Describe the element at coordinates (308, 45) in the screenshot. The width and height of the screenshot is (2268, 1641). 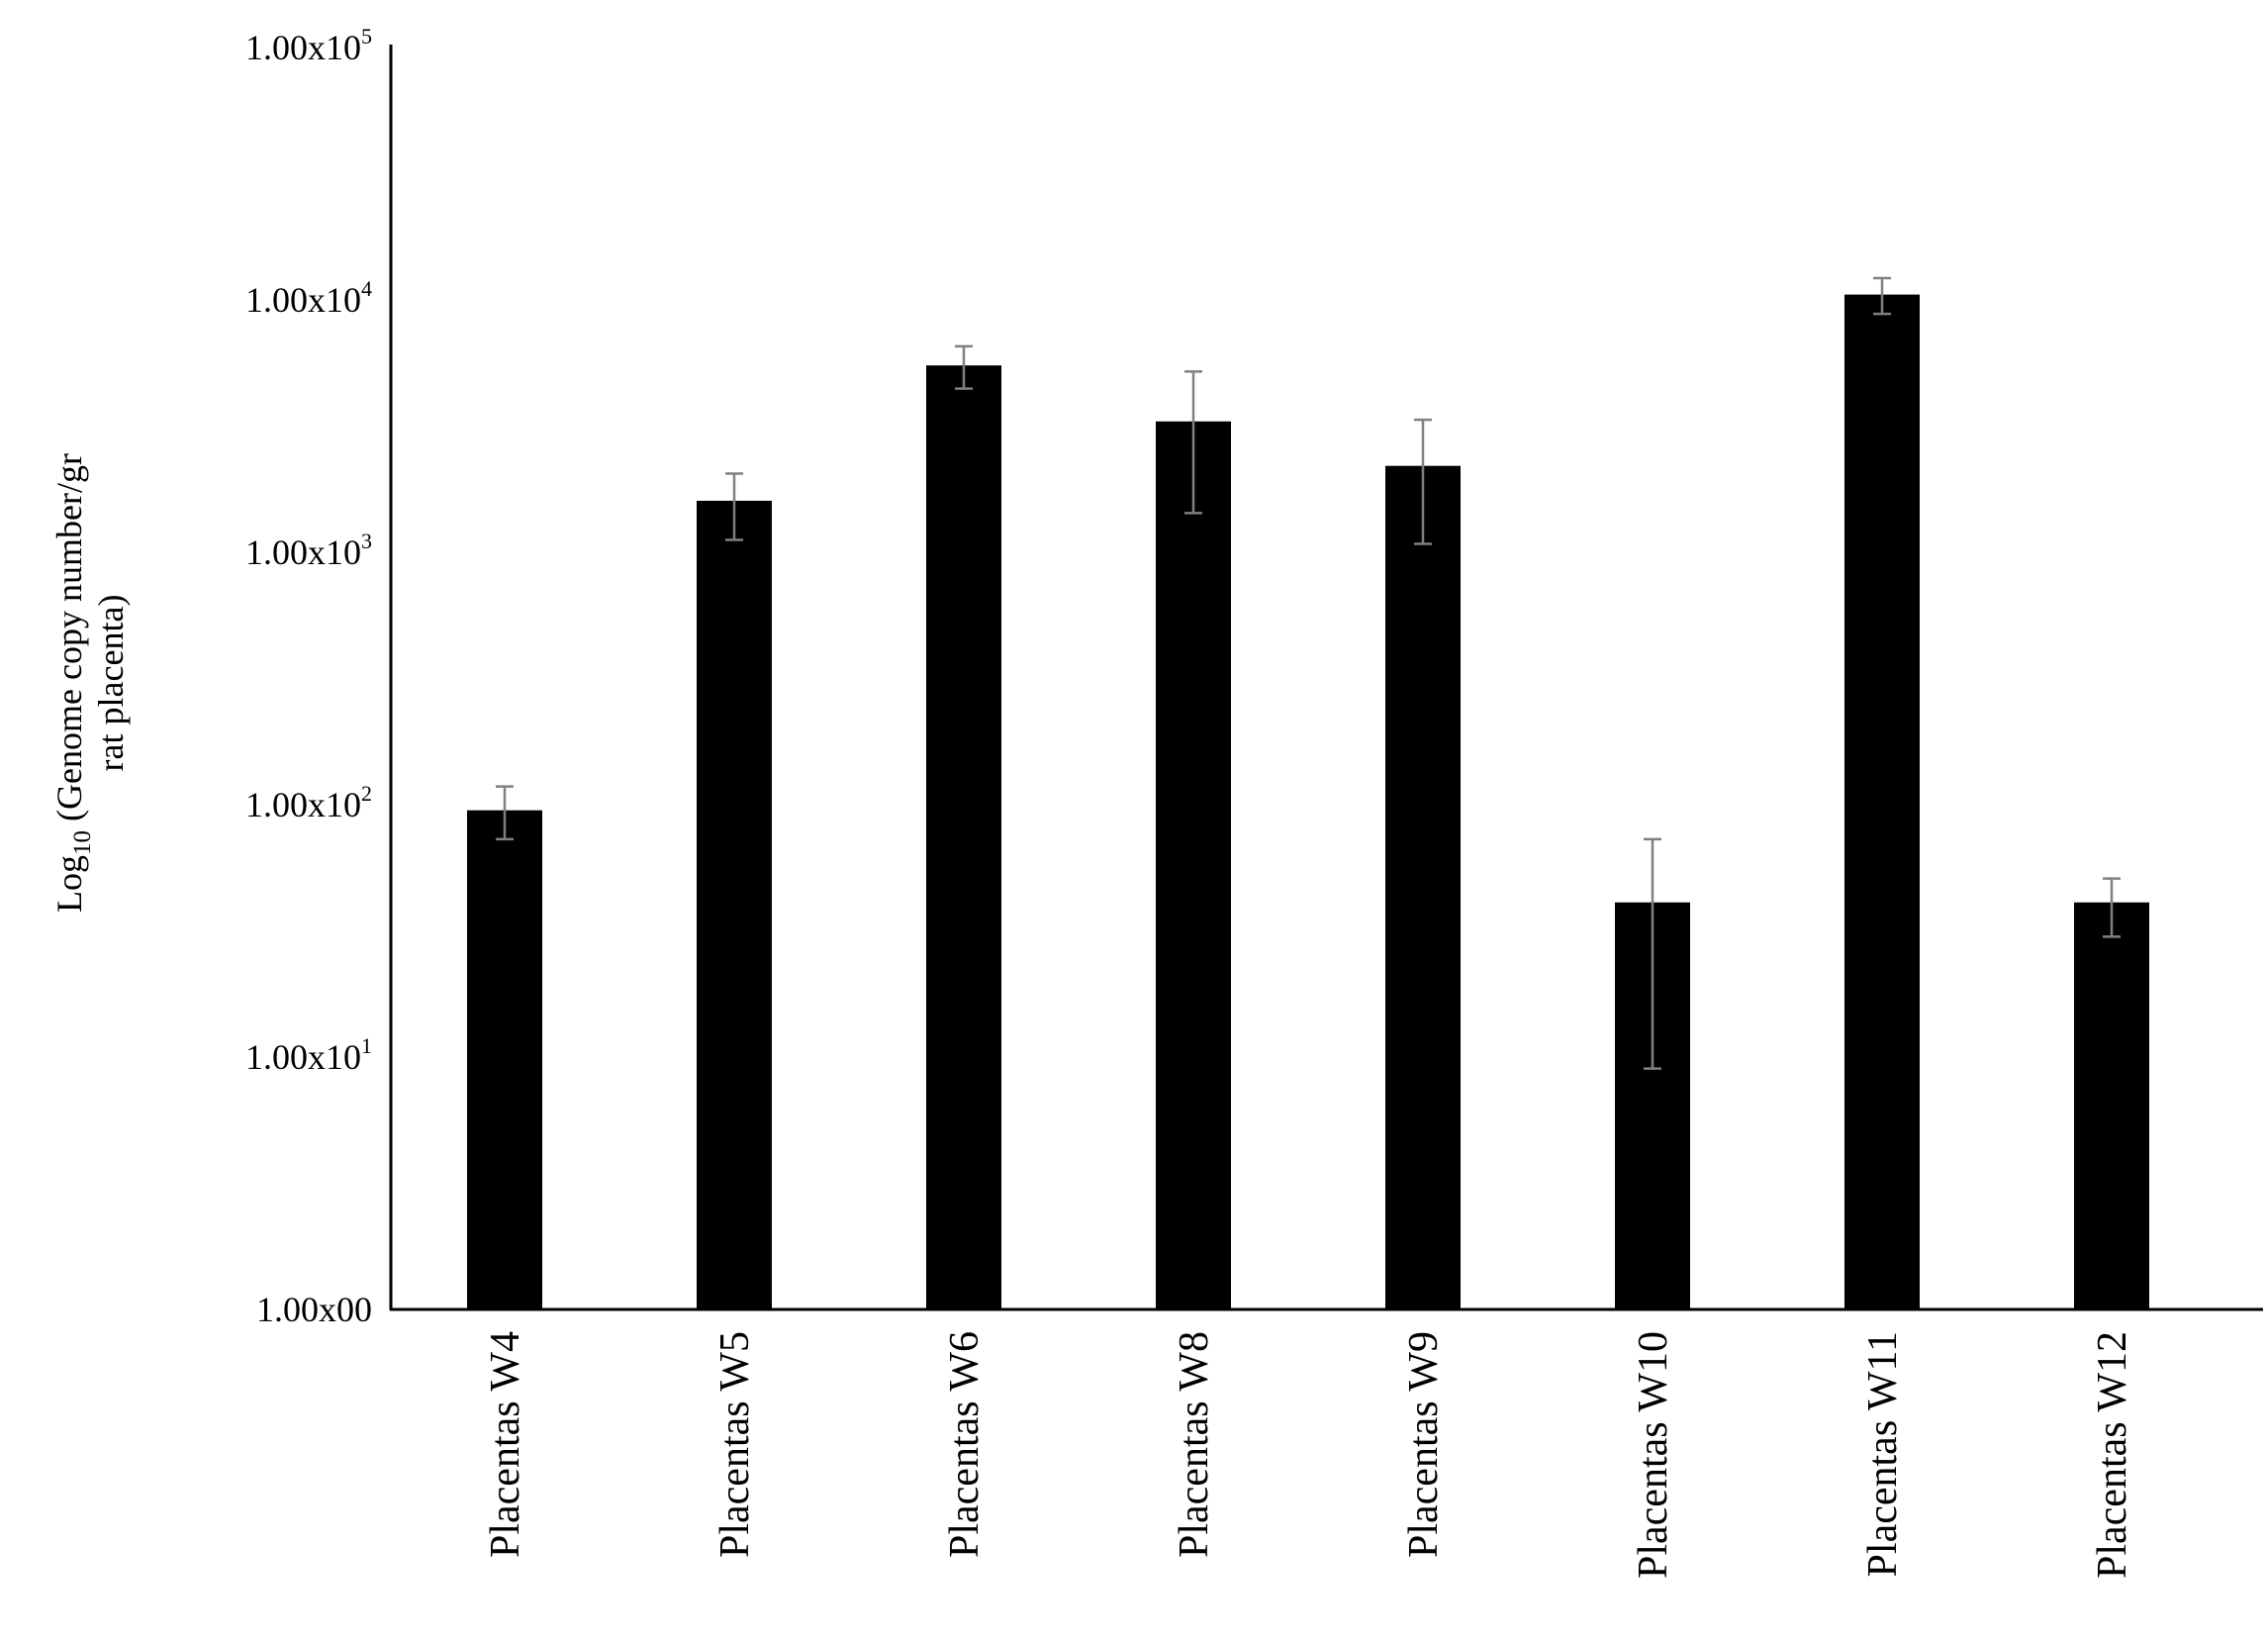
I see `y-tick-label-5: 1.00x10⁵` at that location.